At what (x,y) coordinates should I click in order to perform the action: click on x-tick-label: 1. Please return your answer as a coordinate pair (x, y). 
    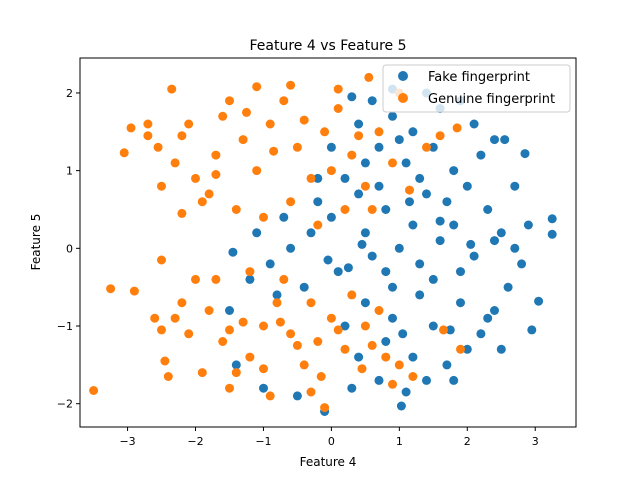
    Looking at the image, I should click on (399, 441).